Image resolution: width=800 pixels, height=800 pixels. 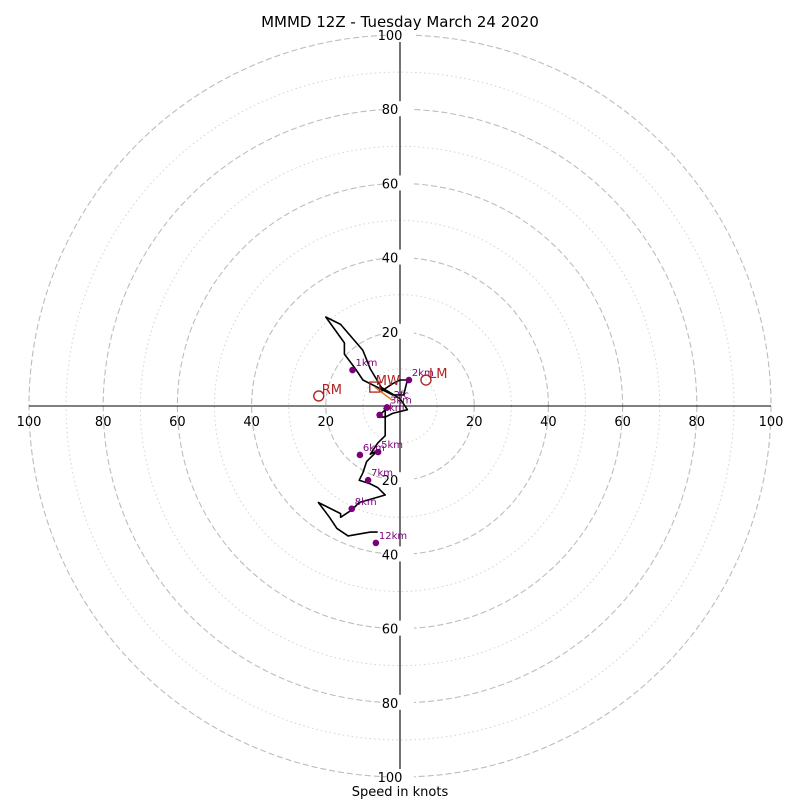 What do you see at coordinates (438, 374) in the screenshot?
I see `storm-motion-label: LM` at bounding box center [438, 374].